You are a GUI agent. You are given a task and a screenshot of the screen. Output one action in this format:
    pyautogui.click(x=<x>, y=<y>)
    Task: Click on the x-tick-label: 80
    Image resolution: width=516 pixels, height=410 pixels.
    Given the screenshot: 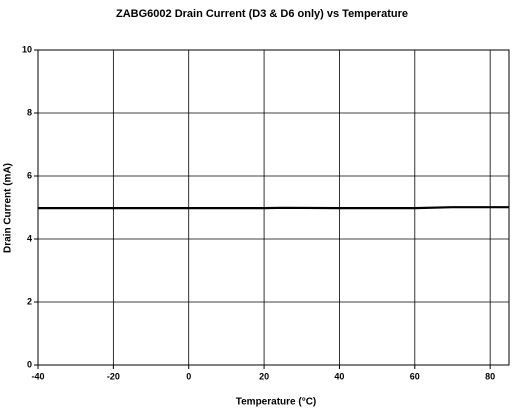 What is the action you would take?
    pyautogui.click(x=490, y=376)
    